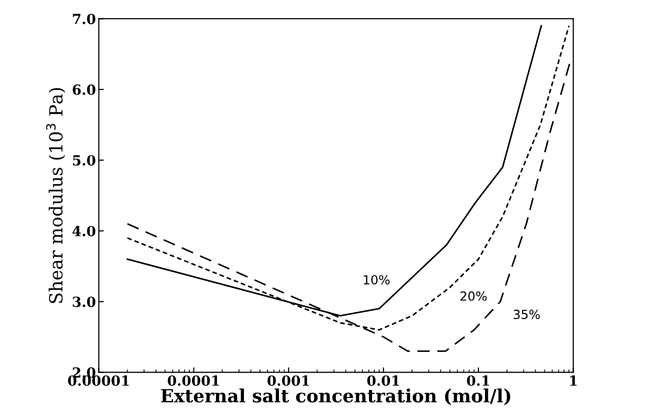 The width and height of the screenshot is (650, 416). I want to click on series-label: 20%, so click(473, 296).